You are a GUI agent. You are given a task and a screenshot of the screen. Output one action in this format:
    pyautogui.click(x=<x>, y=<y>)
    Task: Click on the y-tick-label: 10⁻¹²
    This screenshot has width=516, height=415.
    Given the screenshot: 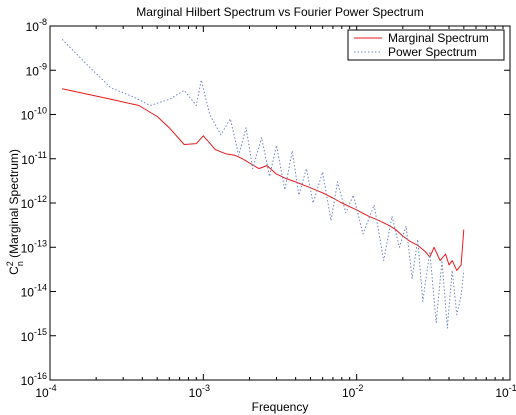 What is the action you would take?
    pyautogui.click(x=34, y=202)
    